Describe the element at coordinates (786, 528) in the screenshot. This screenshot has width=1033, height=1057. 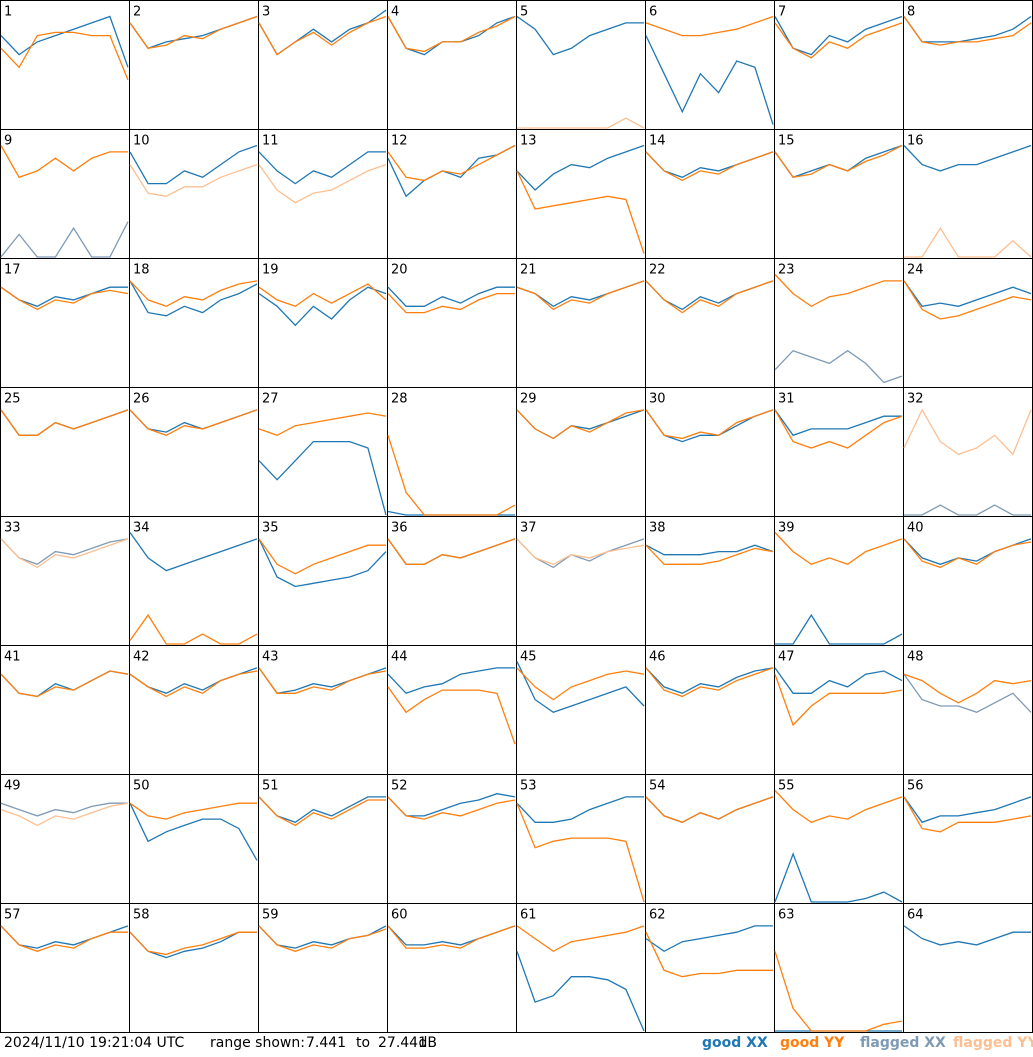
I see `panel-label: 39` at that location.